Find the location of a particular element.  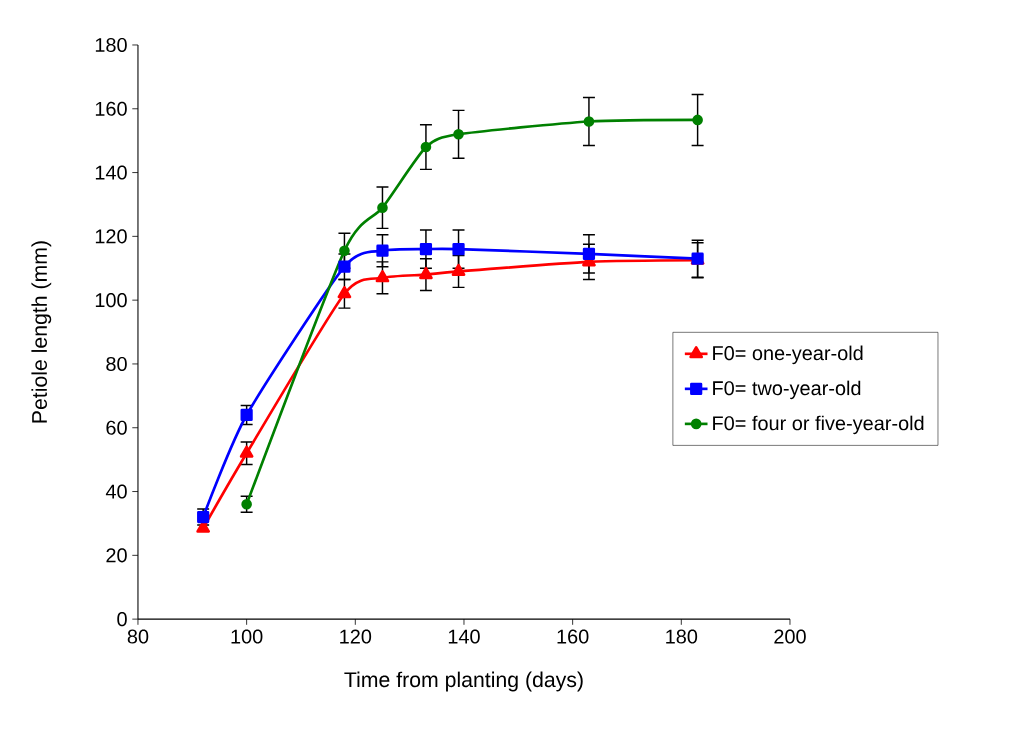

x-tick-label: 180 is located at coordinates (682, 636).